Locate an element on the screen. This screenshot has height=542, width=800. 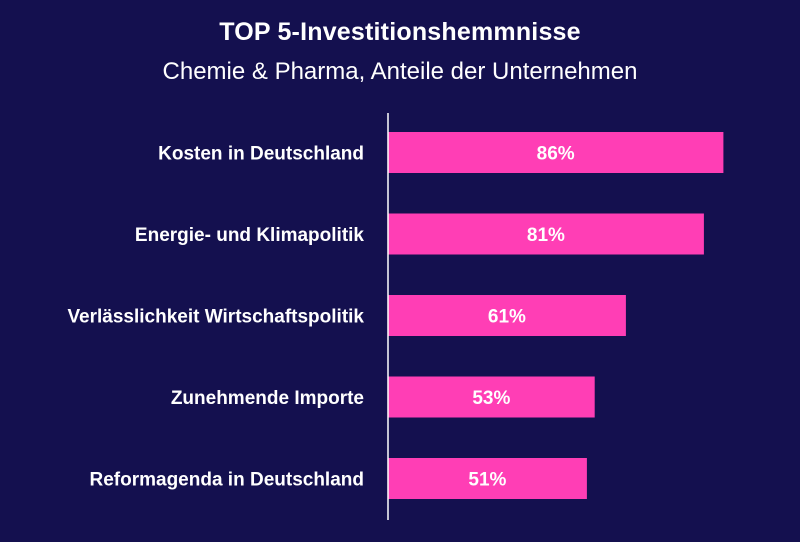
value-label-3: 53% is located at coordinates (491, 398).